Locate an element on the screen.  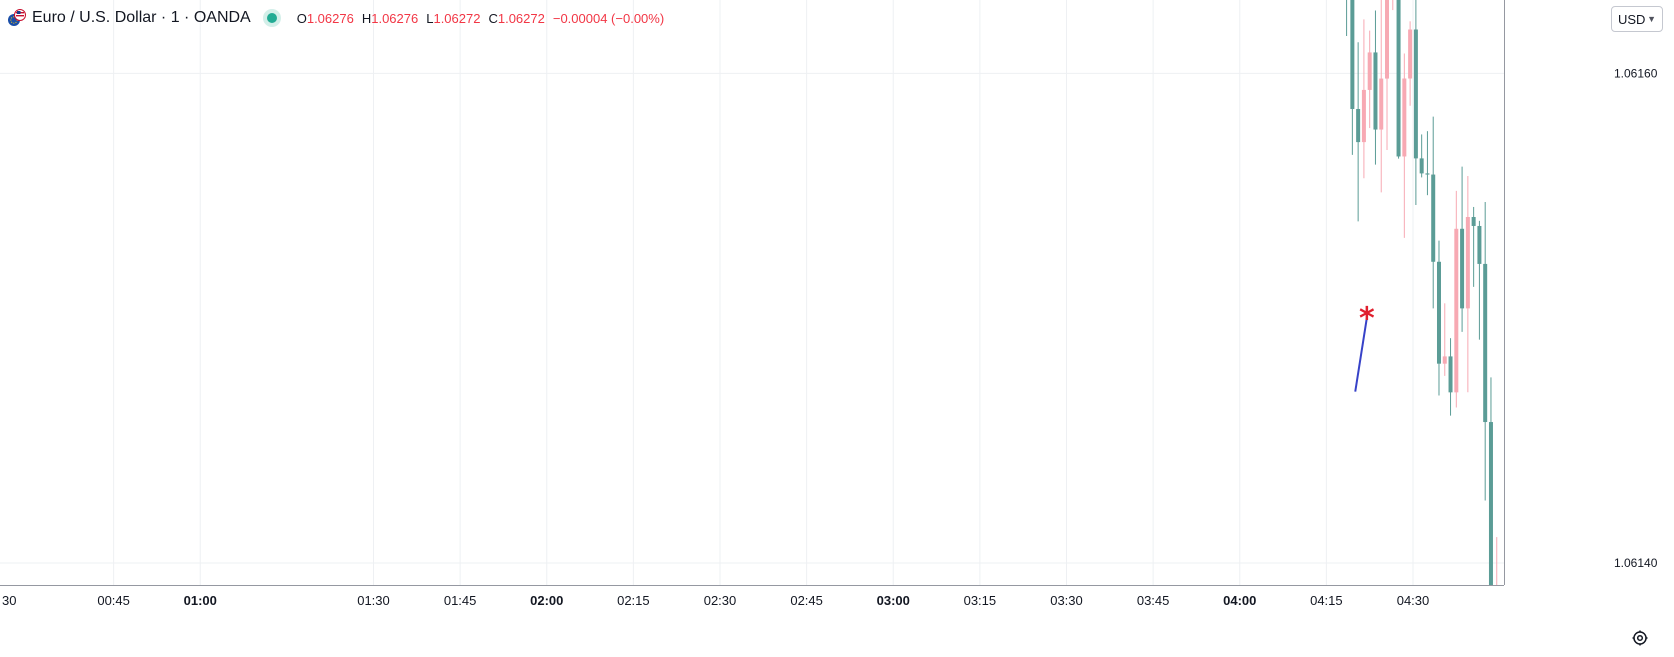
high-value: 1.06276 is located at coordinates (395, 18).